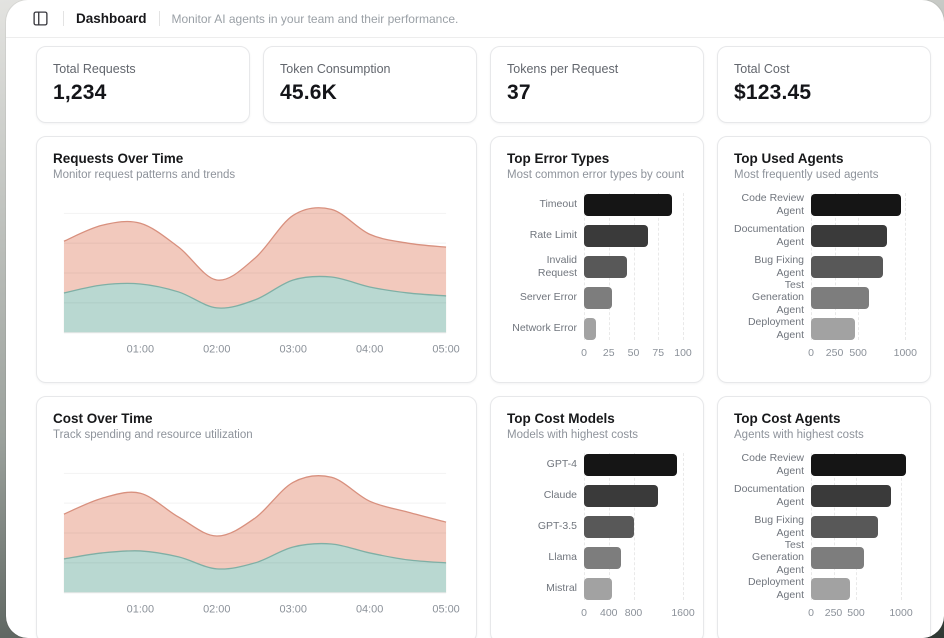 The width and height of the screenshot is (944, 638). What do you see at coordinates (94, 69) in the screenshot?
I see `stat-label: Total Requests` at bounding box center [94, 69].